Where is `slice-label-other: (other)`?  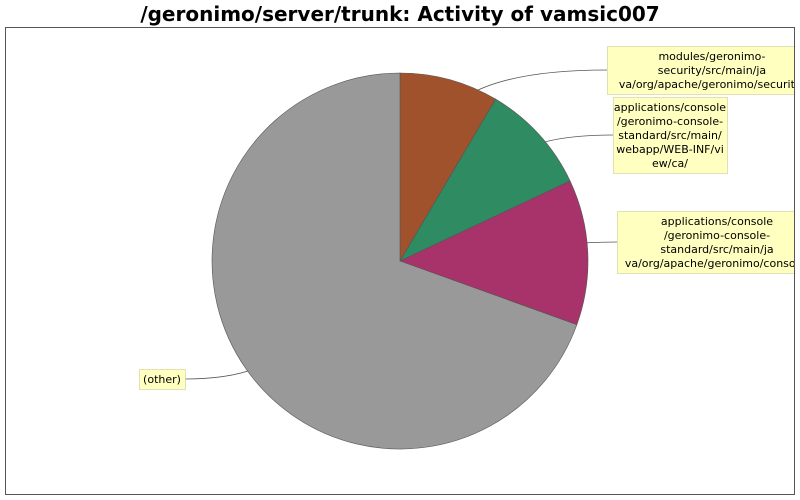 slice-label-other: (other) is located at coordinates (162, 379).